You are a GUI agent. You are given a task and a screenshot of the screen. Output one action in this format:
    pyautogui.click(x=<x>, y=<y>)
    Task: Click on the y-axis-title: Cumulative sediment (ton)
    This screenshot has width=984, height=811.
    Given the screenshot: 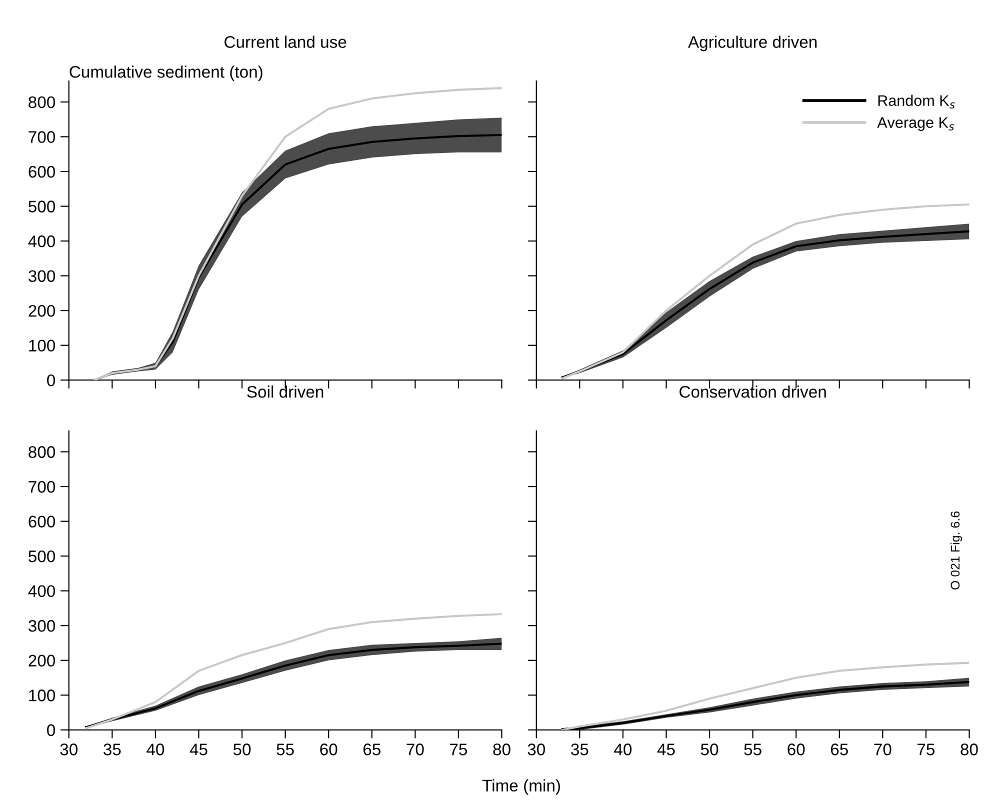 What is the action you would take?
    pyautogui.click(x=166, y=74)
    